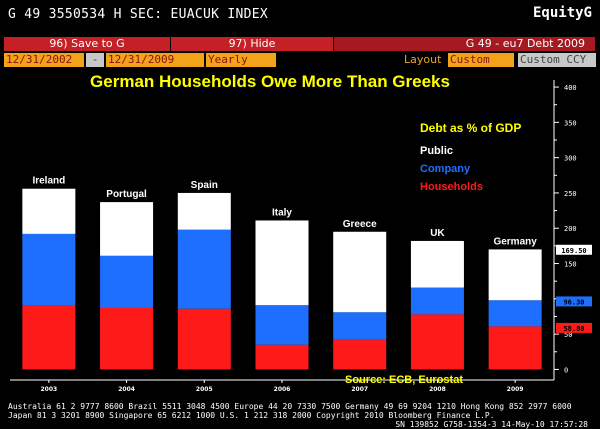 Image resolution: width=600 pixels, height=429 pixels. What do you see at coordinates (557, 60) in the screenshot?
I see `currency-select: Custom CCY` at bounding box center [557, 60].